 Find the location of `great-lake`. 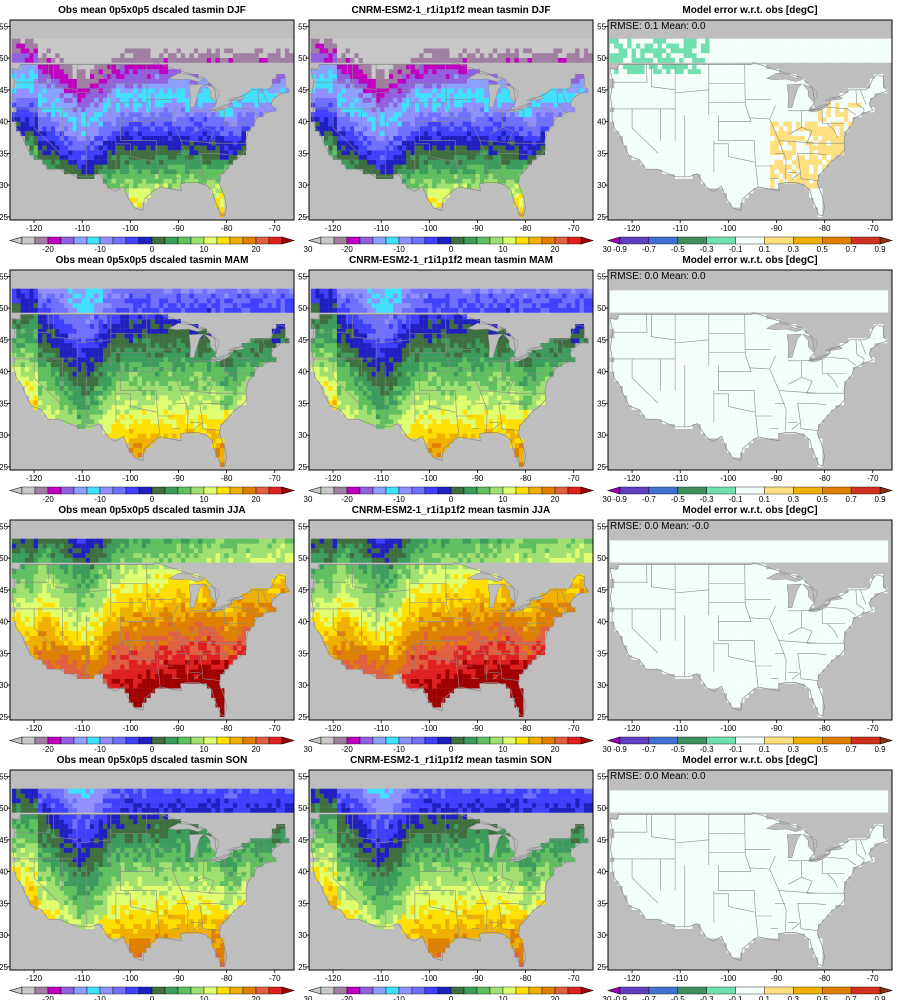

great-lake is located at coordinates (520, 107).